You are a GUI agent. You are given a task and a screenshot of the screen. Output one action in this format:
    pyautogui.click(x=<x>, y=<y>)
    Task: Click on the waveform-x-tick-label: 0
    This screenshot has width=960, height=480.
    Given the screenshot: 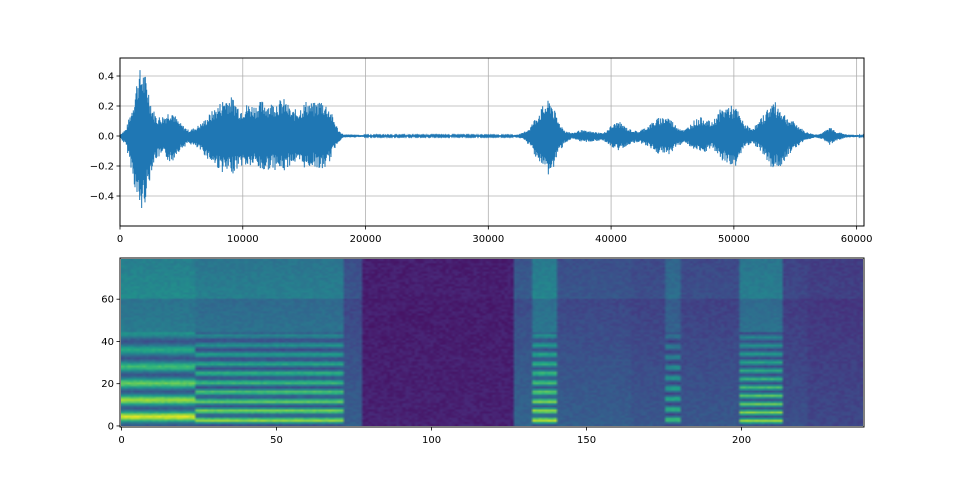 What is the action you would take?
    pyautogui.click(x=120, y=239)
    